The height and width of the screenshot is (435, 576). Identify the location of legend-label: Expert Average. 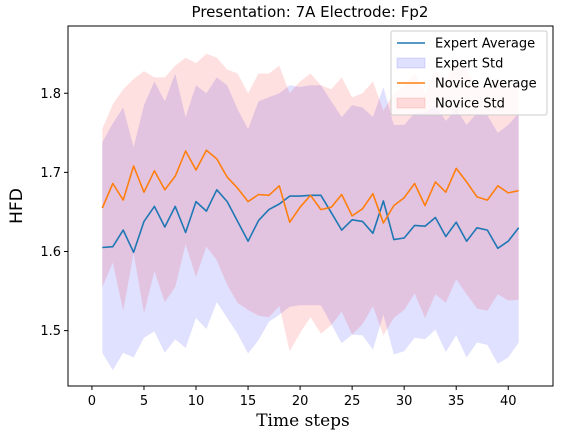
(485, 44).